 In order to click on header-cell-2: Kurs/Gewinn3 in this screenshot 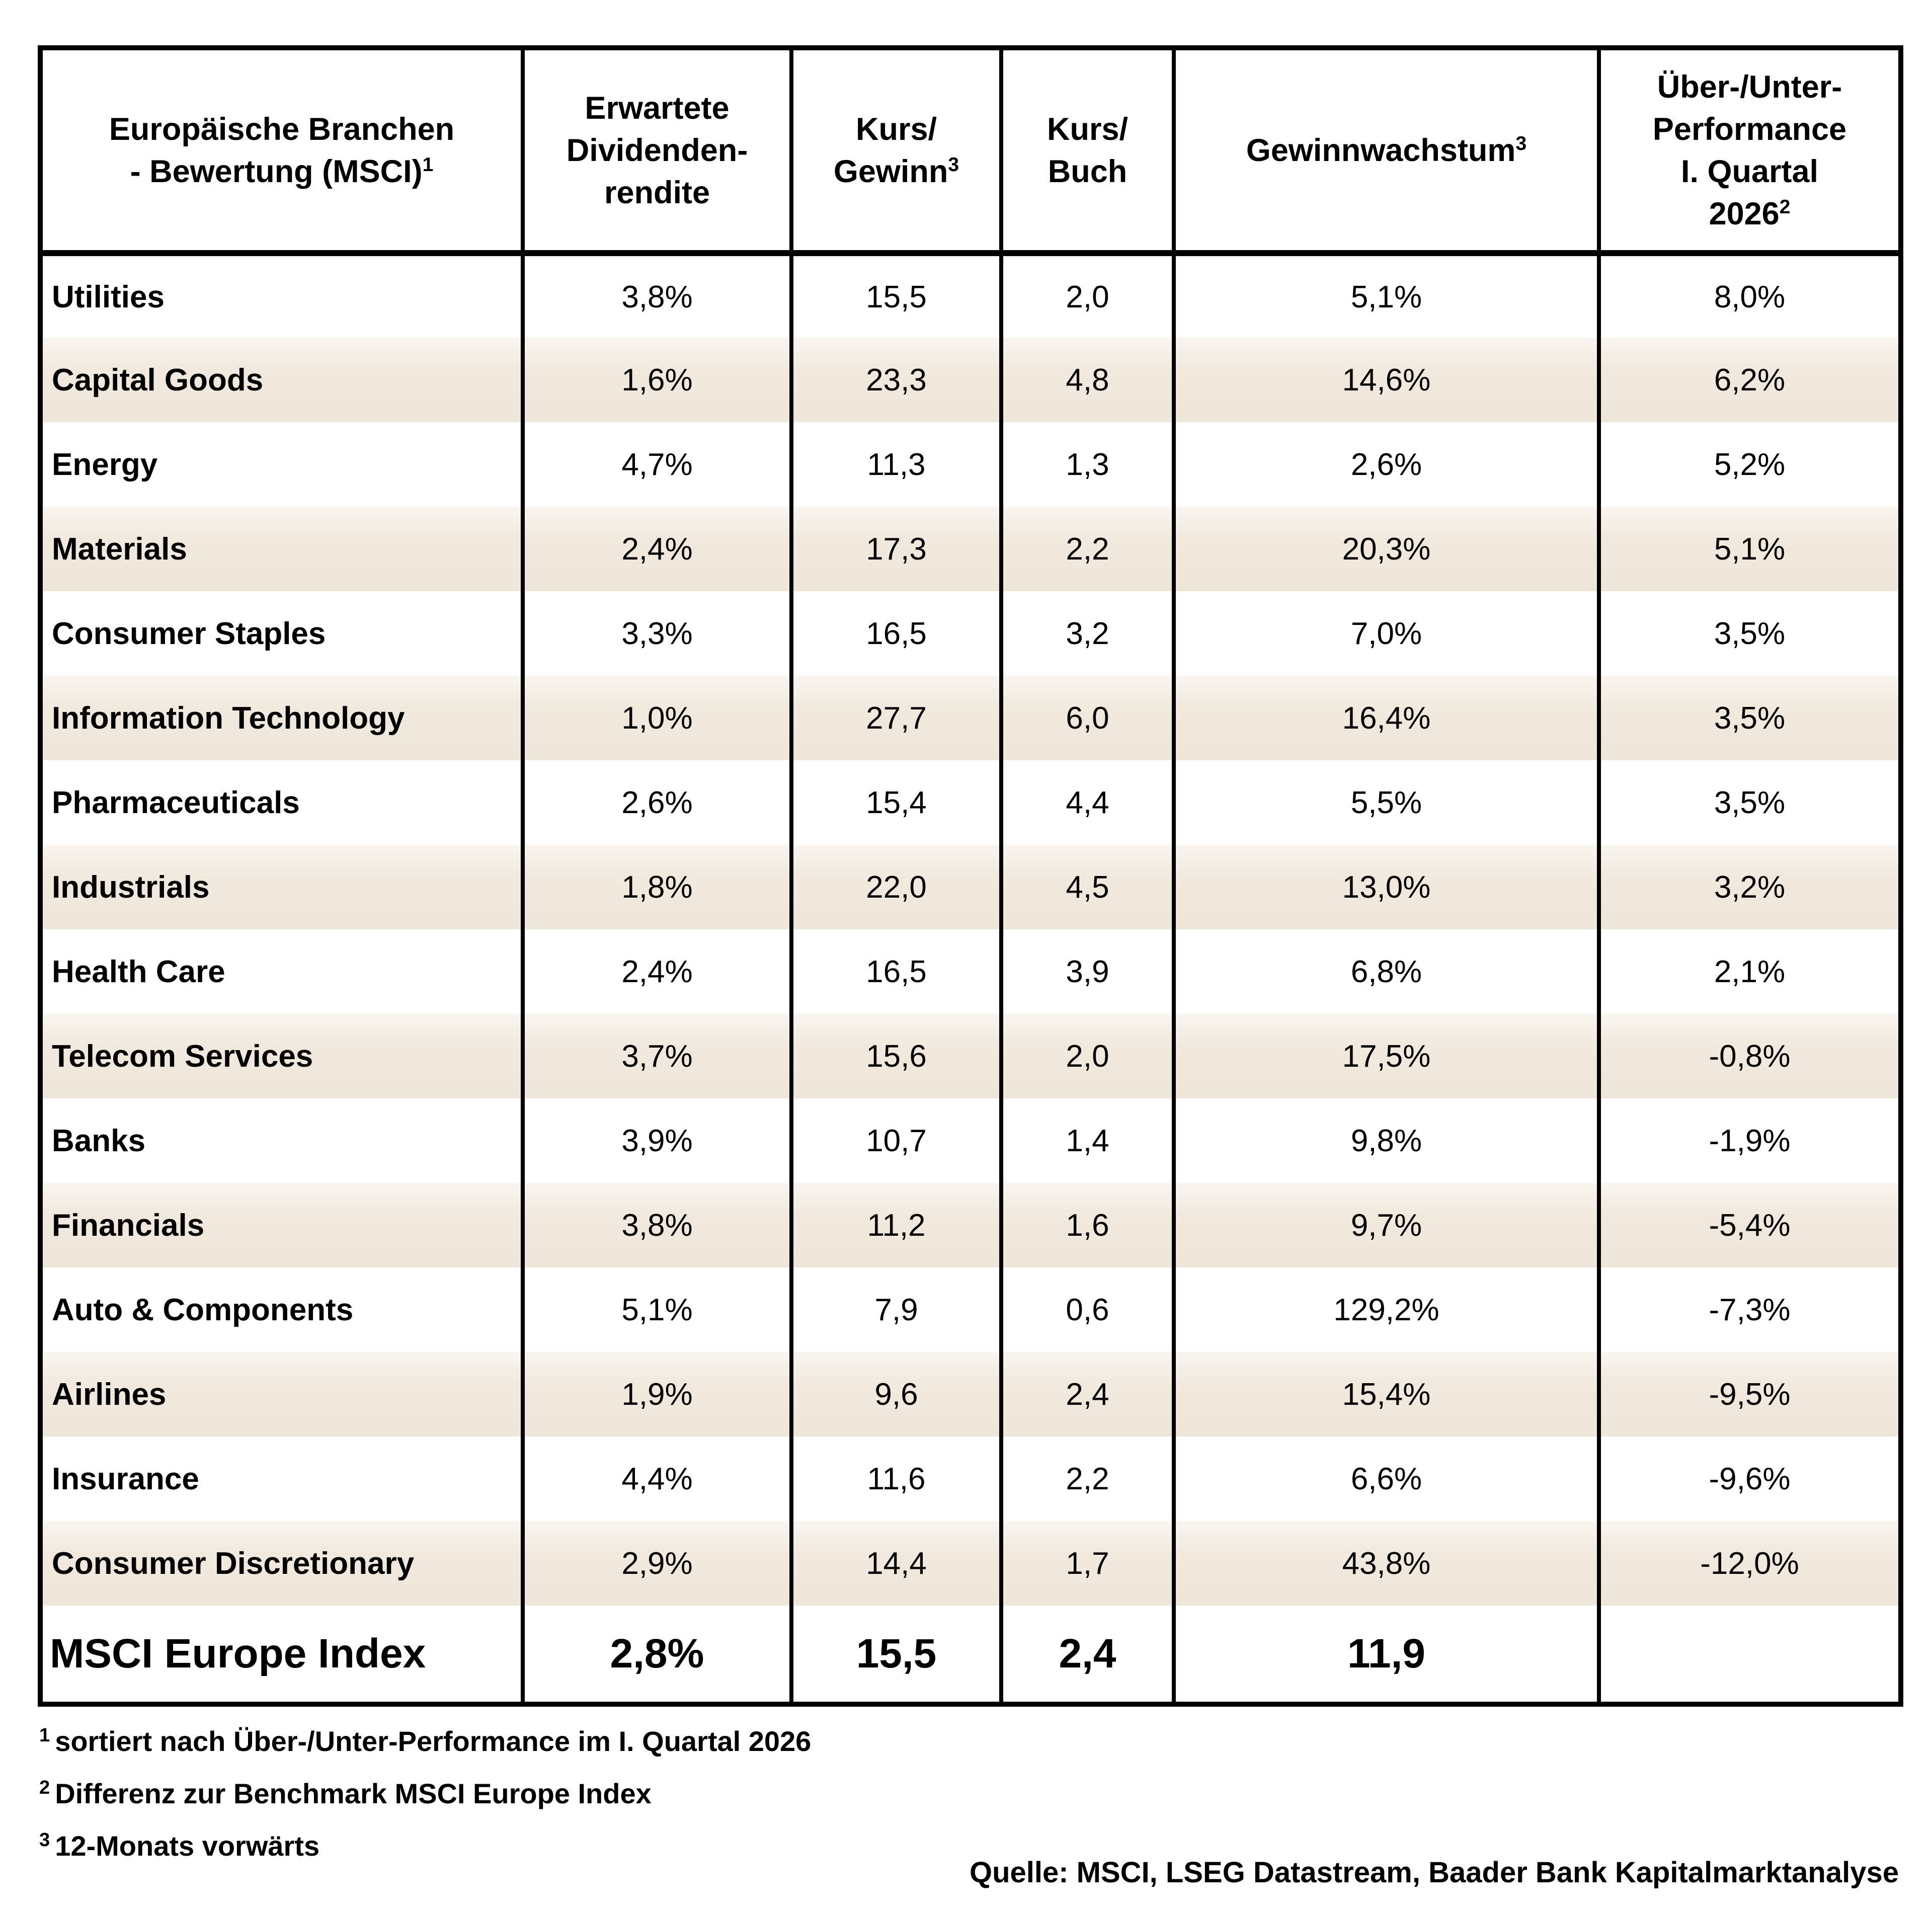, I will do `click(895, 152)`.